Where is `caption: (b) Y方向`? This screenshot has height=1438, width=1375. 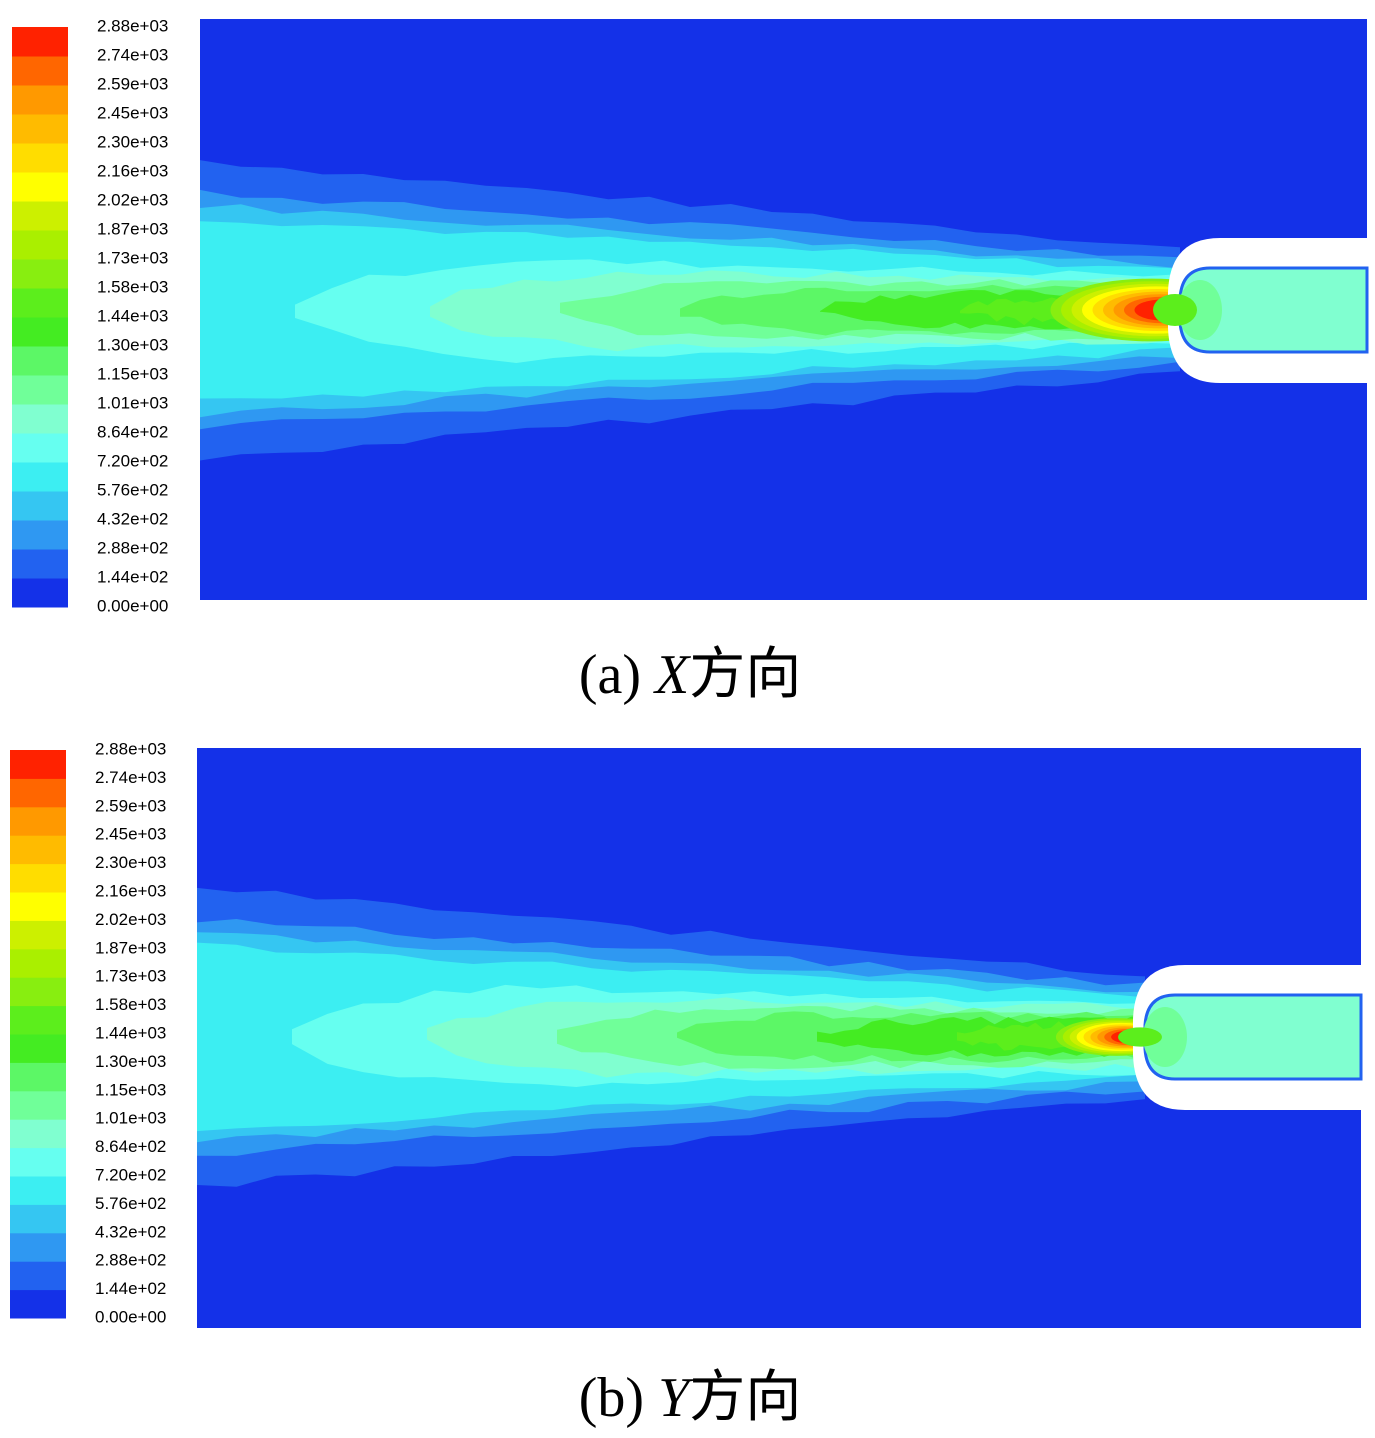
caption: (b) Y方向 is located at coordinates (690, 1398).